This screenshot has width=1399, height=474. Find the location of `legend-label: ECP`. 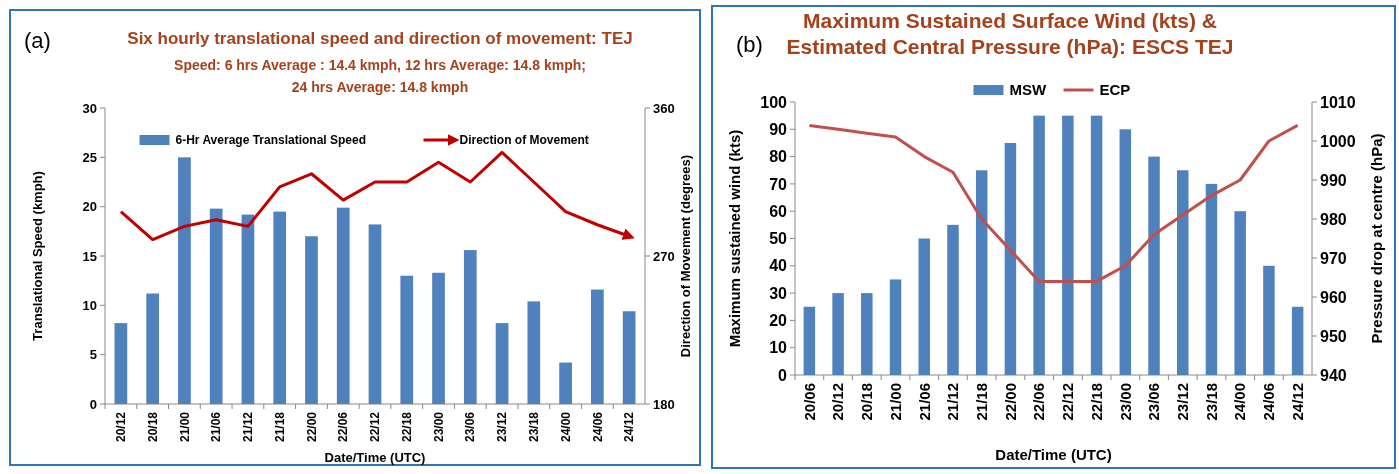

legend-label: ECP is located at coordinates (1115, 90).